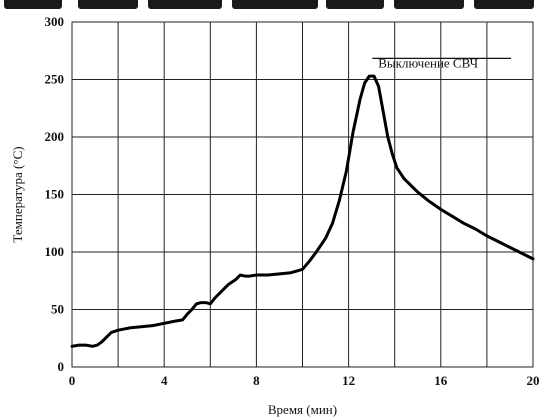  Describe the element at coordinates (302, 409) in the screenshot. I see `x-axis-label: Время (мин)` at that location.